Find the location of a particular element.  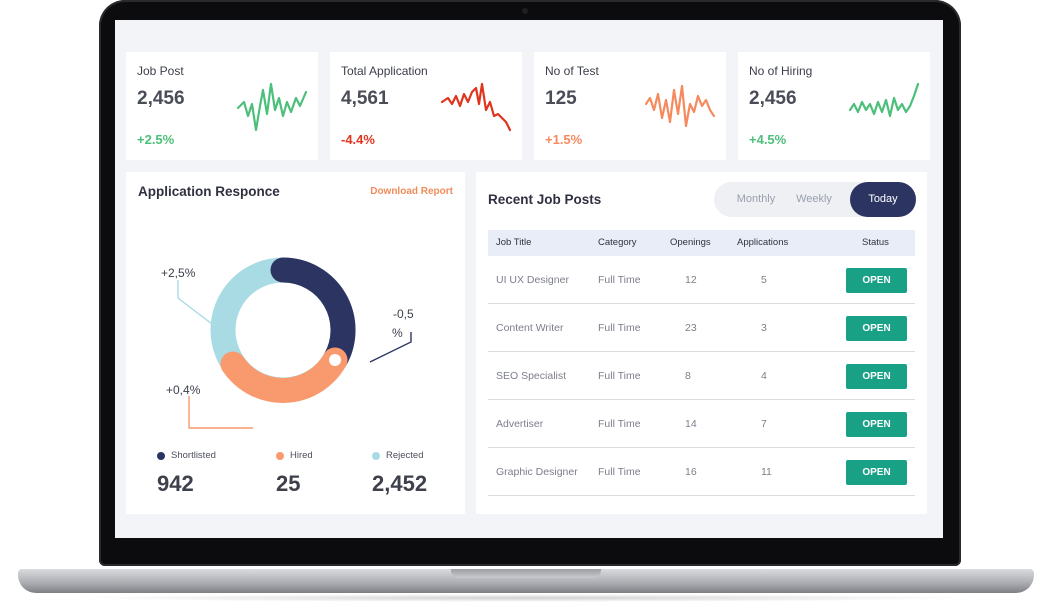

donut-ring is located at coordinates (283, 333).